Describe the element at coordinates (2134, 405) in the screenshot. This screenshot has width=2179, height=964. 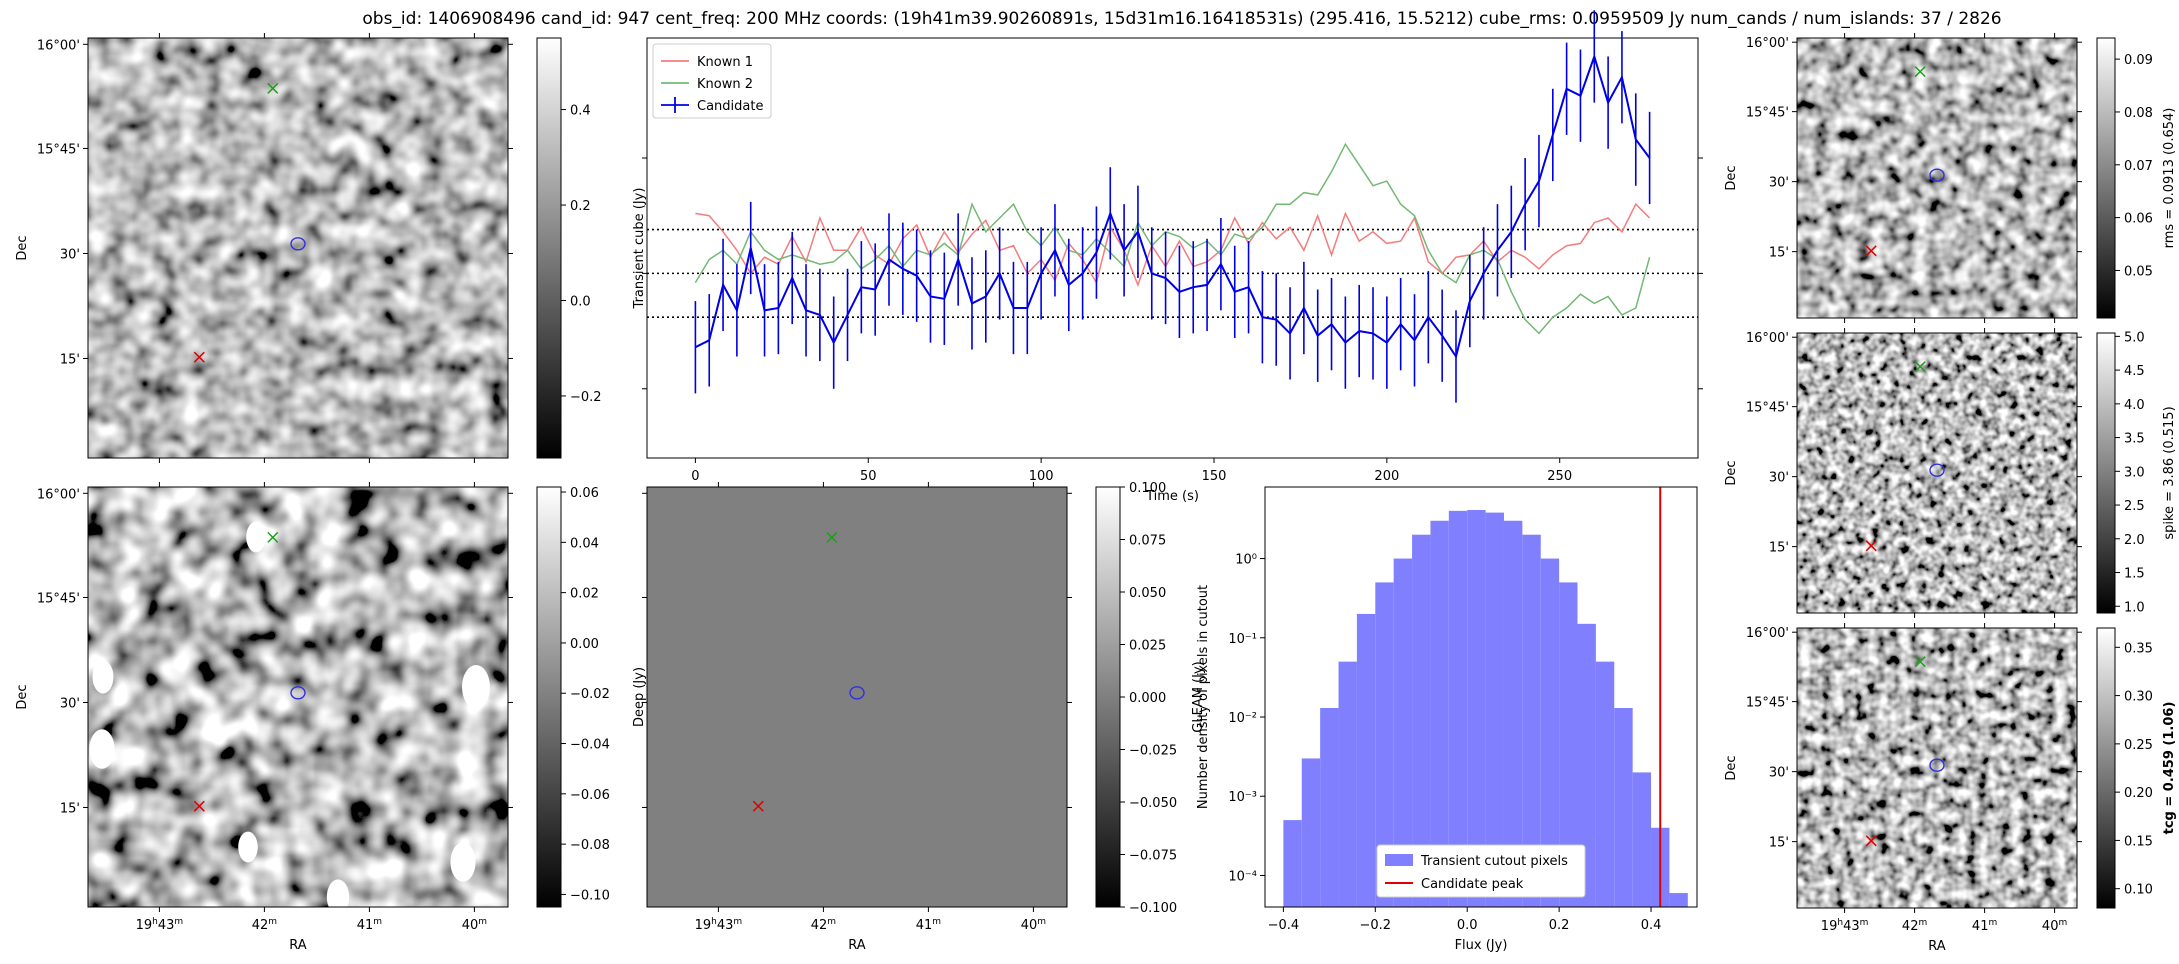
I see `colorbar-tick-label: 4.0` at that location.